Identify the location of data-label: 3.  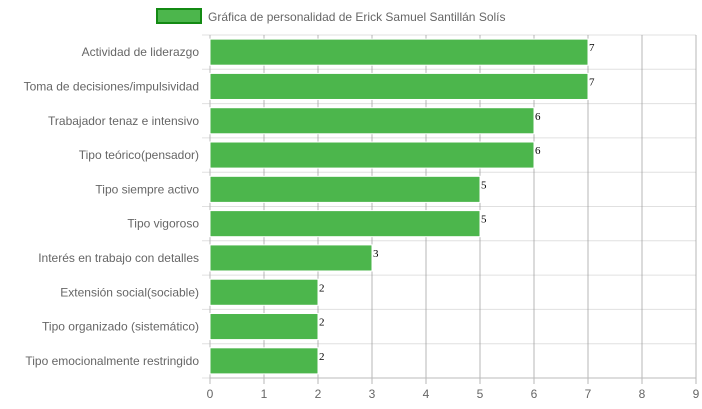
(376, 254).